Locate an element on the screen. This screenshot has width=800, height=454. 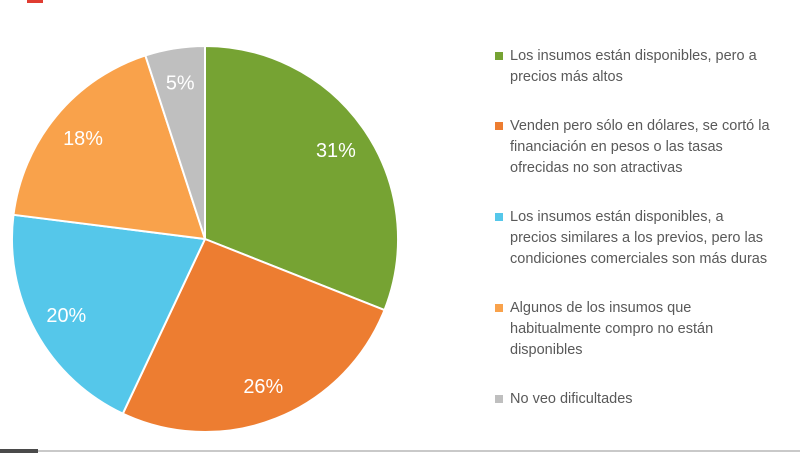
legend-item: No veo dificultades is located at coordinates (637, 399).